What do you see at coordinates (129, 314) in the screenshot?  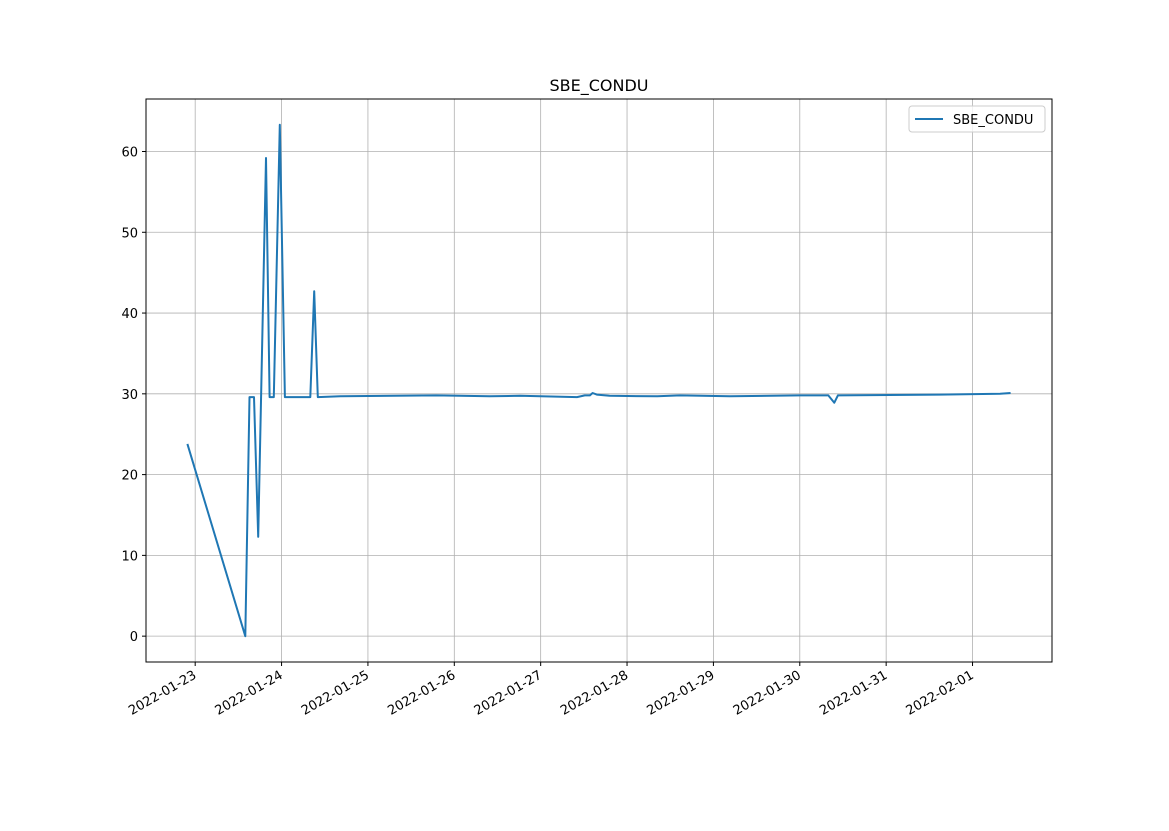 I see `y-tick-label: 40` at bounding box center [129, 314].